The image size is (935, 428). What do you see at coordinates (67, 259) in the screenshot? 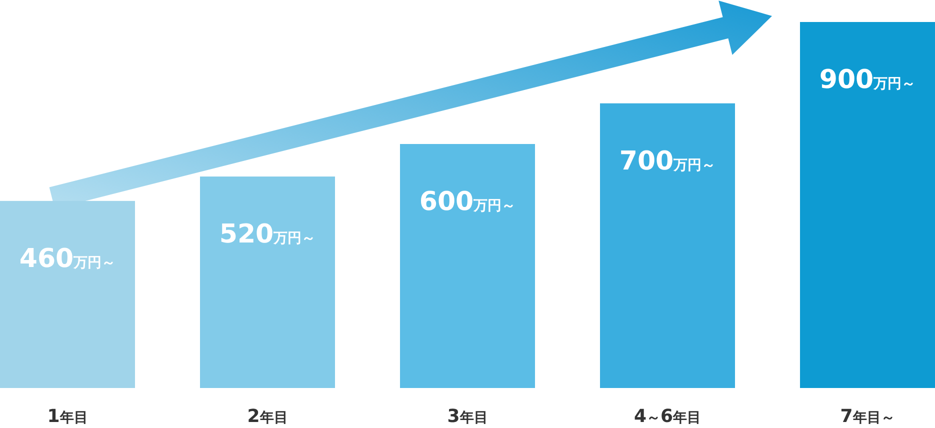
I see `data-label: 460万円～` at bounding box center [67, 259].